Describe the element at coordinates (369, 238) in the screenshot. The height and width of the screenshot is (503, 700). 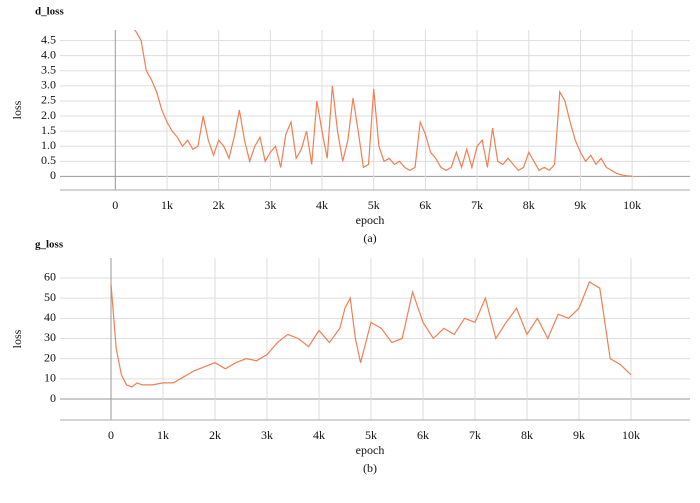
I see `caption: (a)` at that location.